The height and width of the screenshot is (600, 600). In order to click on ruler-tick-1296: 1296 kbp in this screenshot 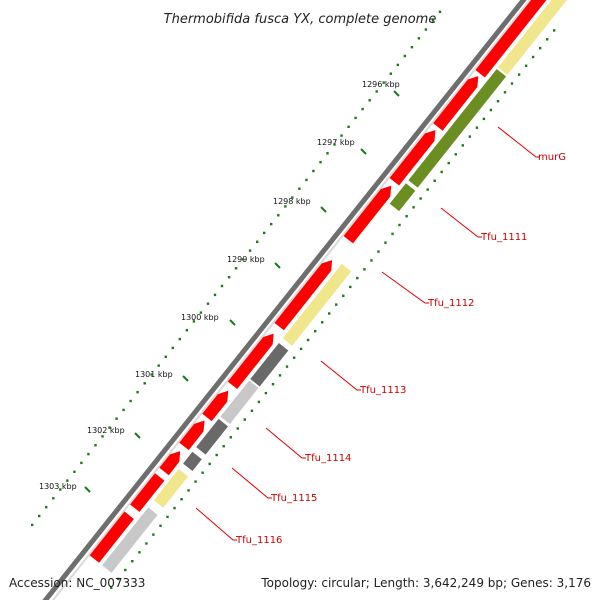, I will do `click(381, 88)`.